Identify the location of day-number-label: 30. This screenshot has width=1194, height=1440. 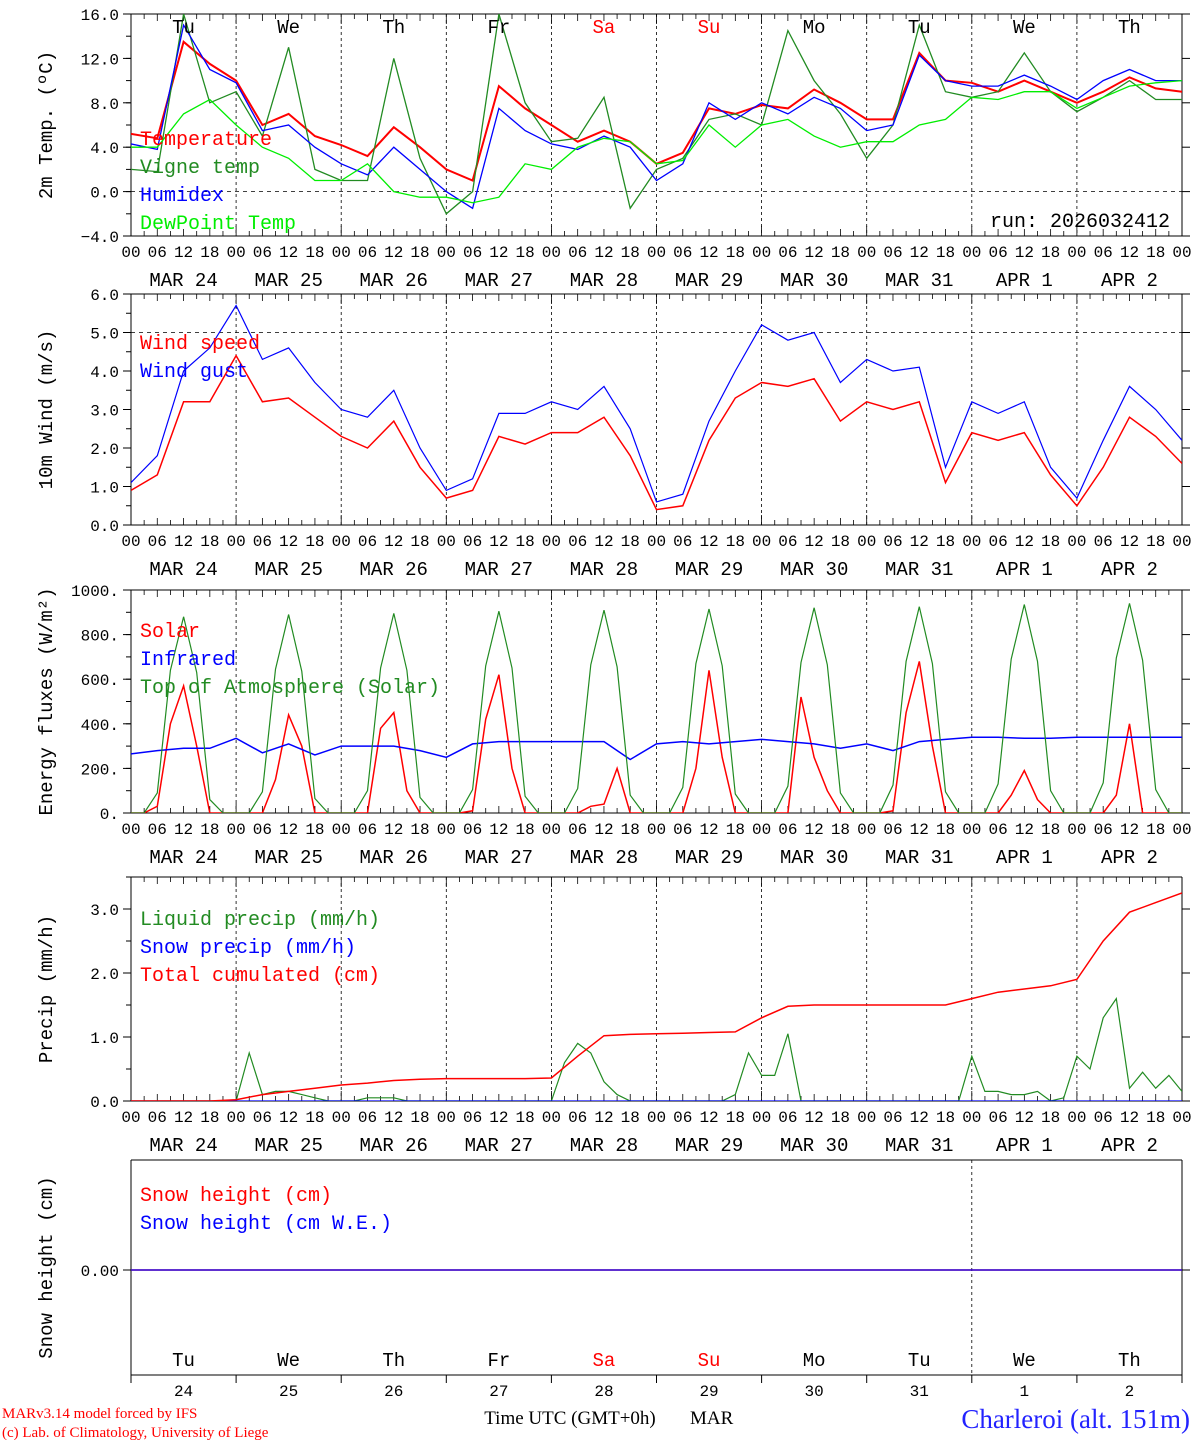
(814, 1392).